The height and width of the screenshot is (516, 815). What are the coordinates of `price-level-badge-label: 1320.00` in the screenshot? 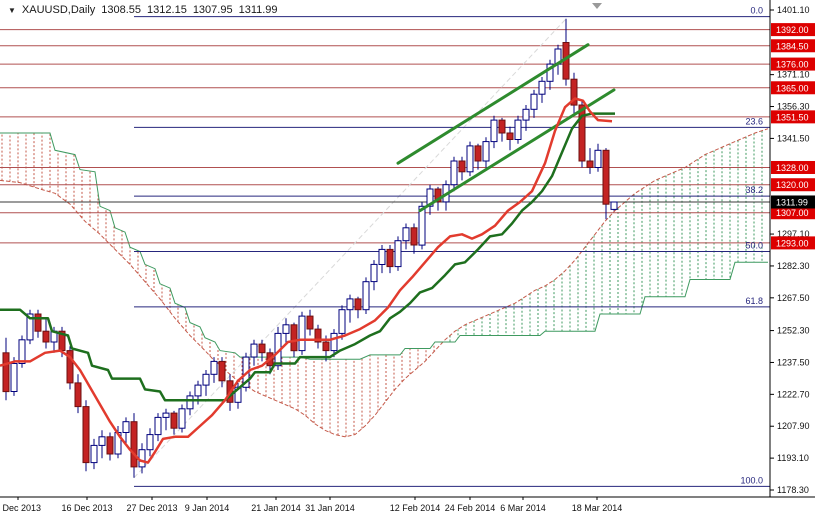 It's located at (792, 185).